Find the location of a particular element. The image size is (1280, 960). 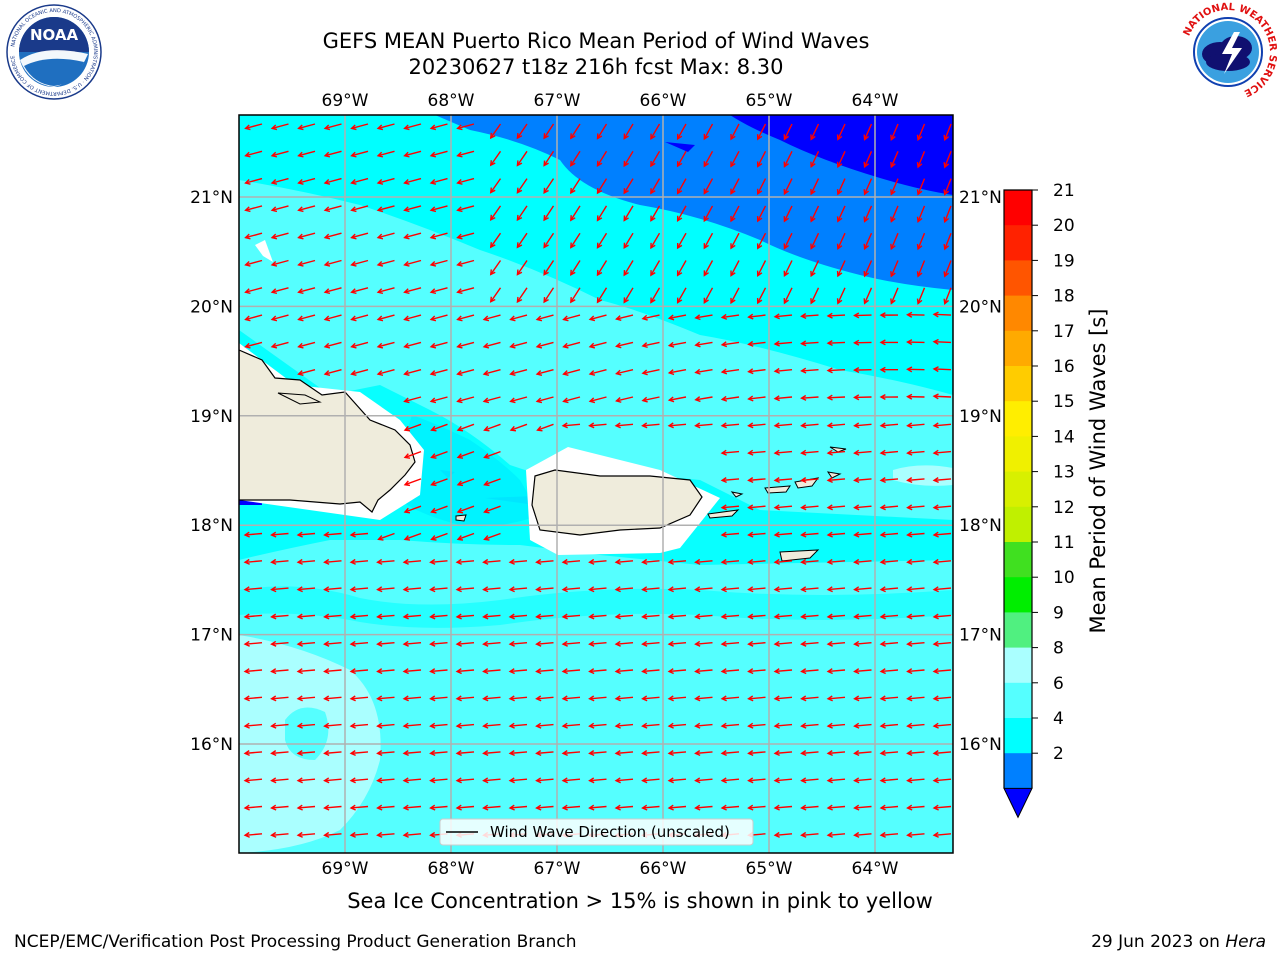

colorbar-tick-label: 14 is located at coordinates (1064, 437).